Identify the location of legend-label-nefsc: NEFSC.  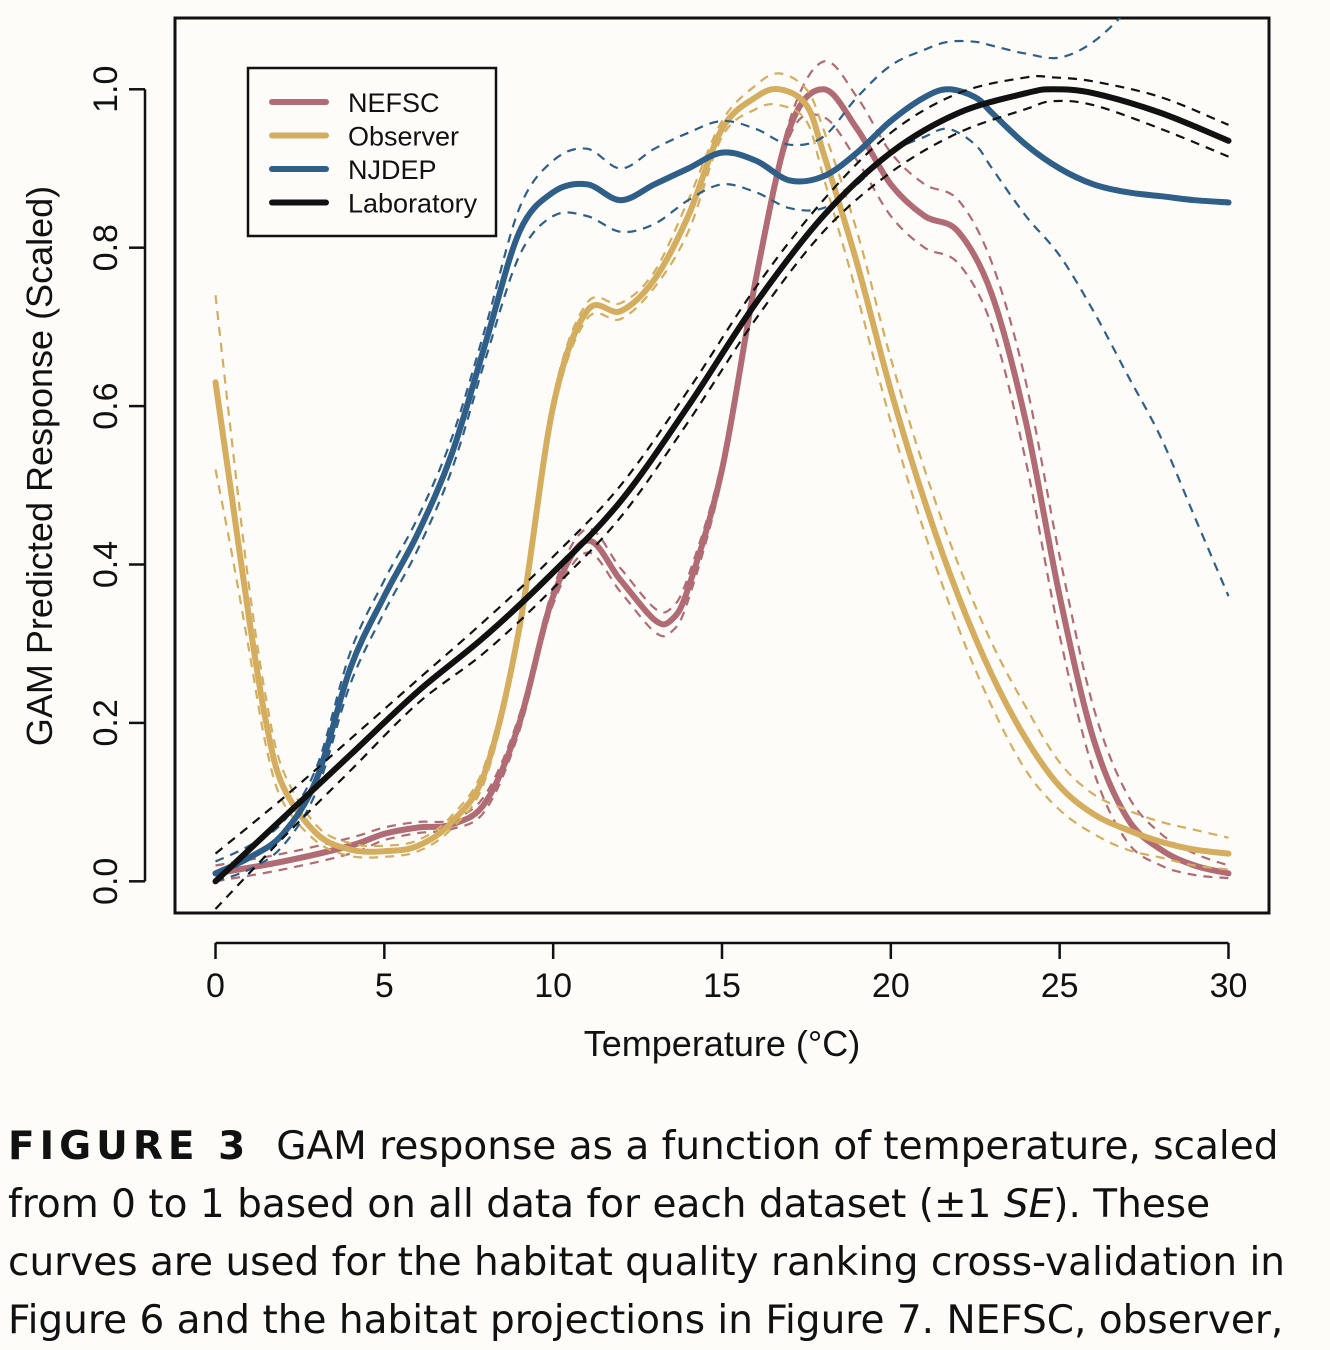
(394, 103).